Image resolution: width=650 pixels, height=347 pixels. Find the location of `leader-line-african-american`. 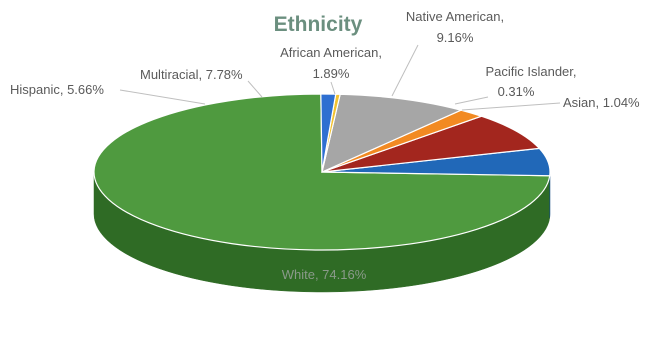

leader-line-african-american is located at coordinates (333, 88).